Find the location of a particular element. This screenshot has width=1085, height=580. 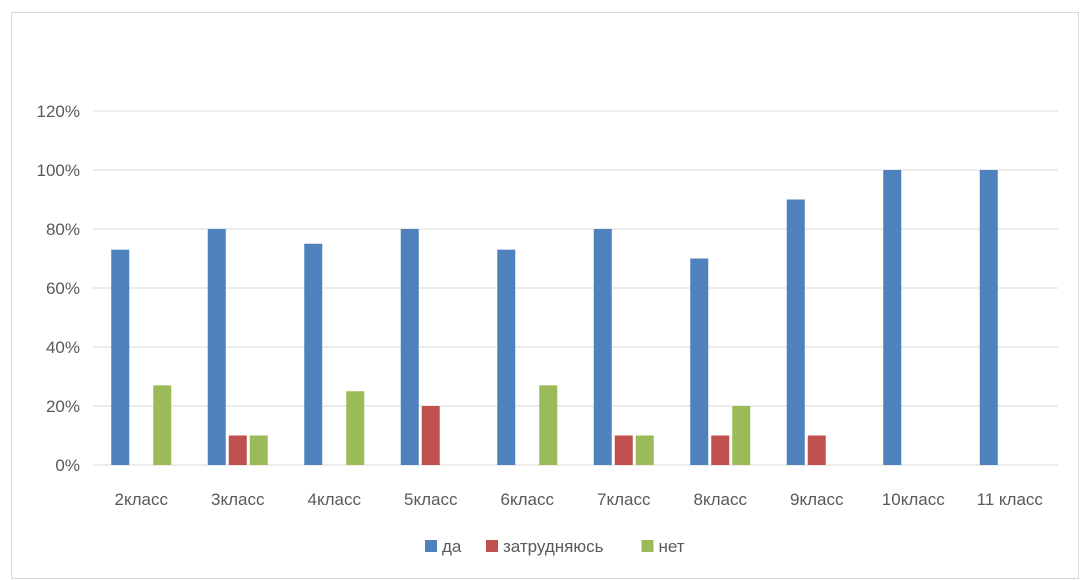

x-tick-label: 5класс is located at coordinates (431, 499).